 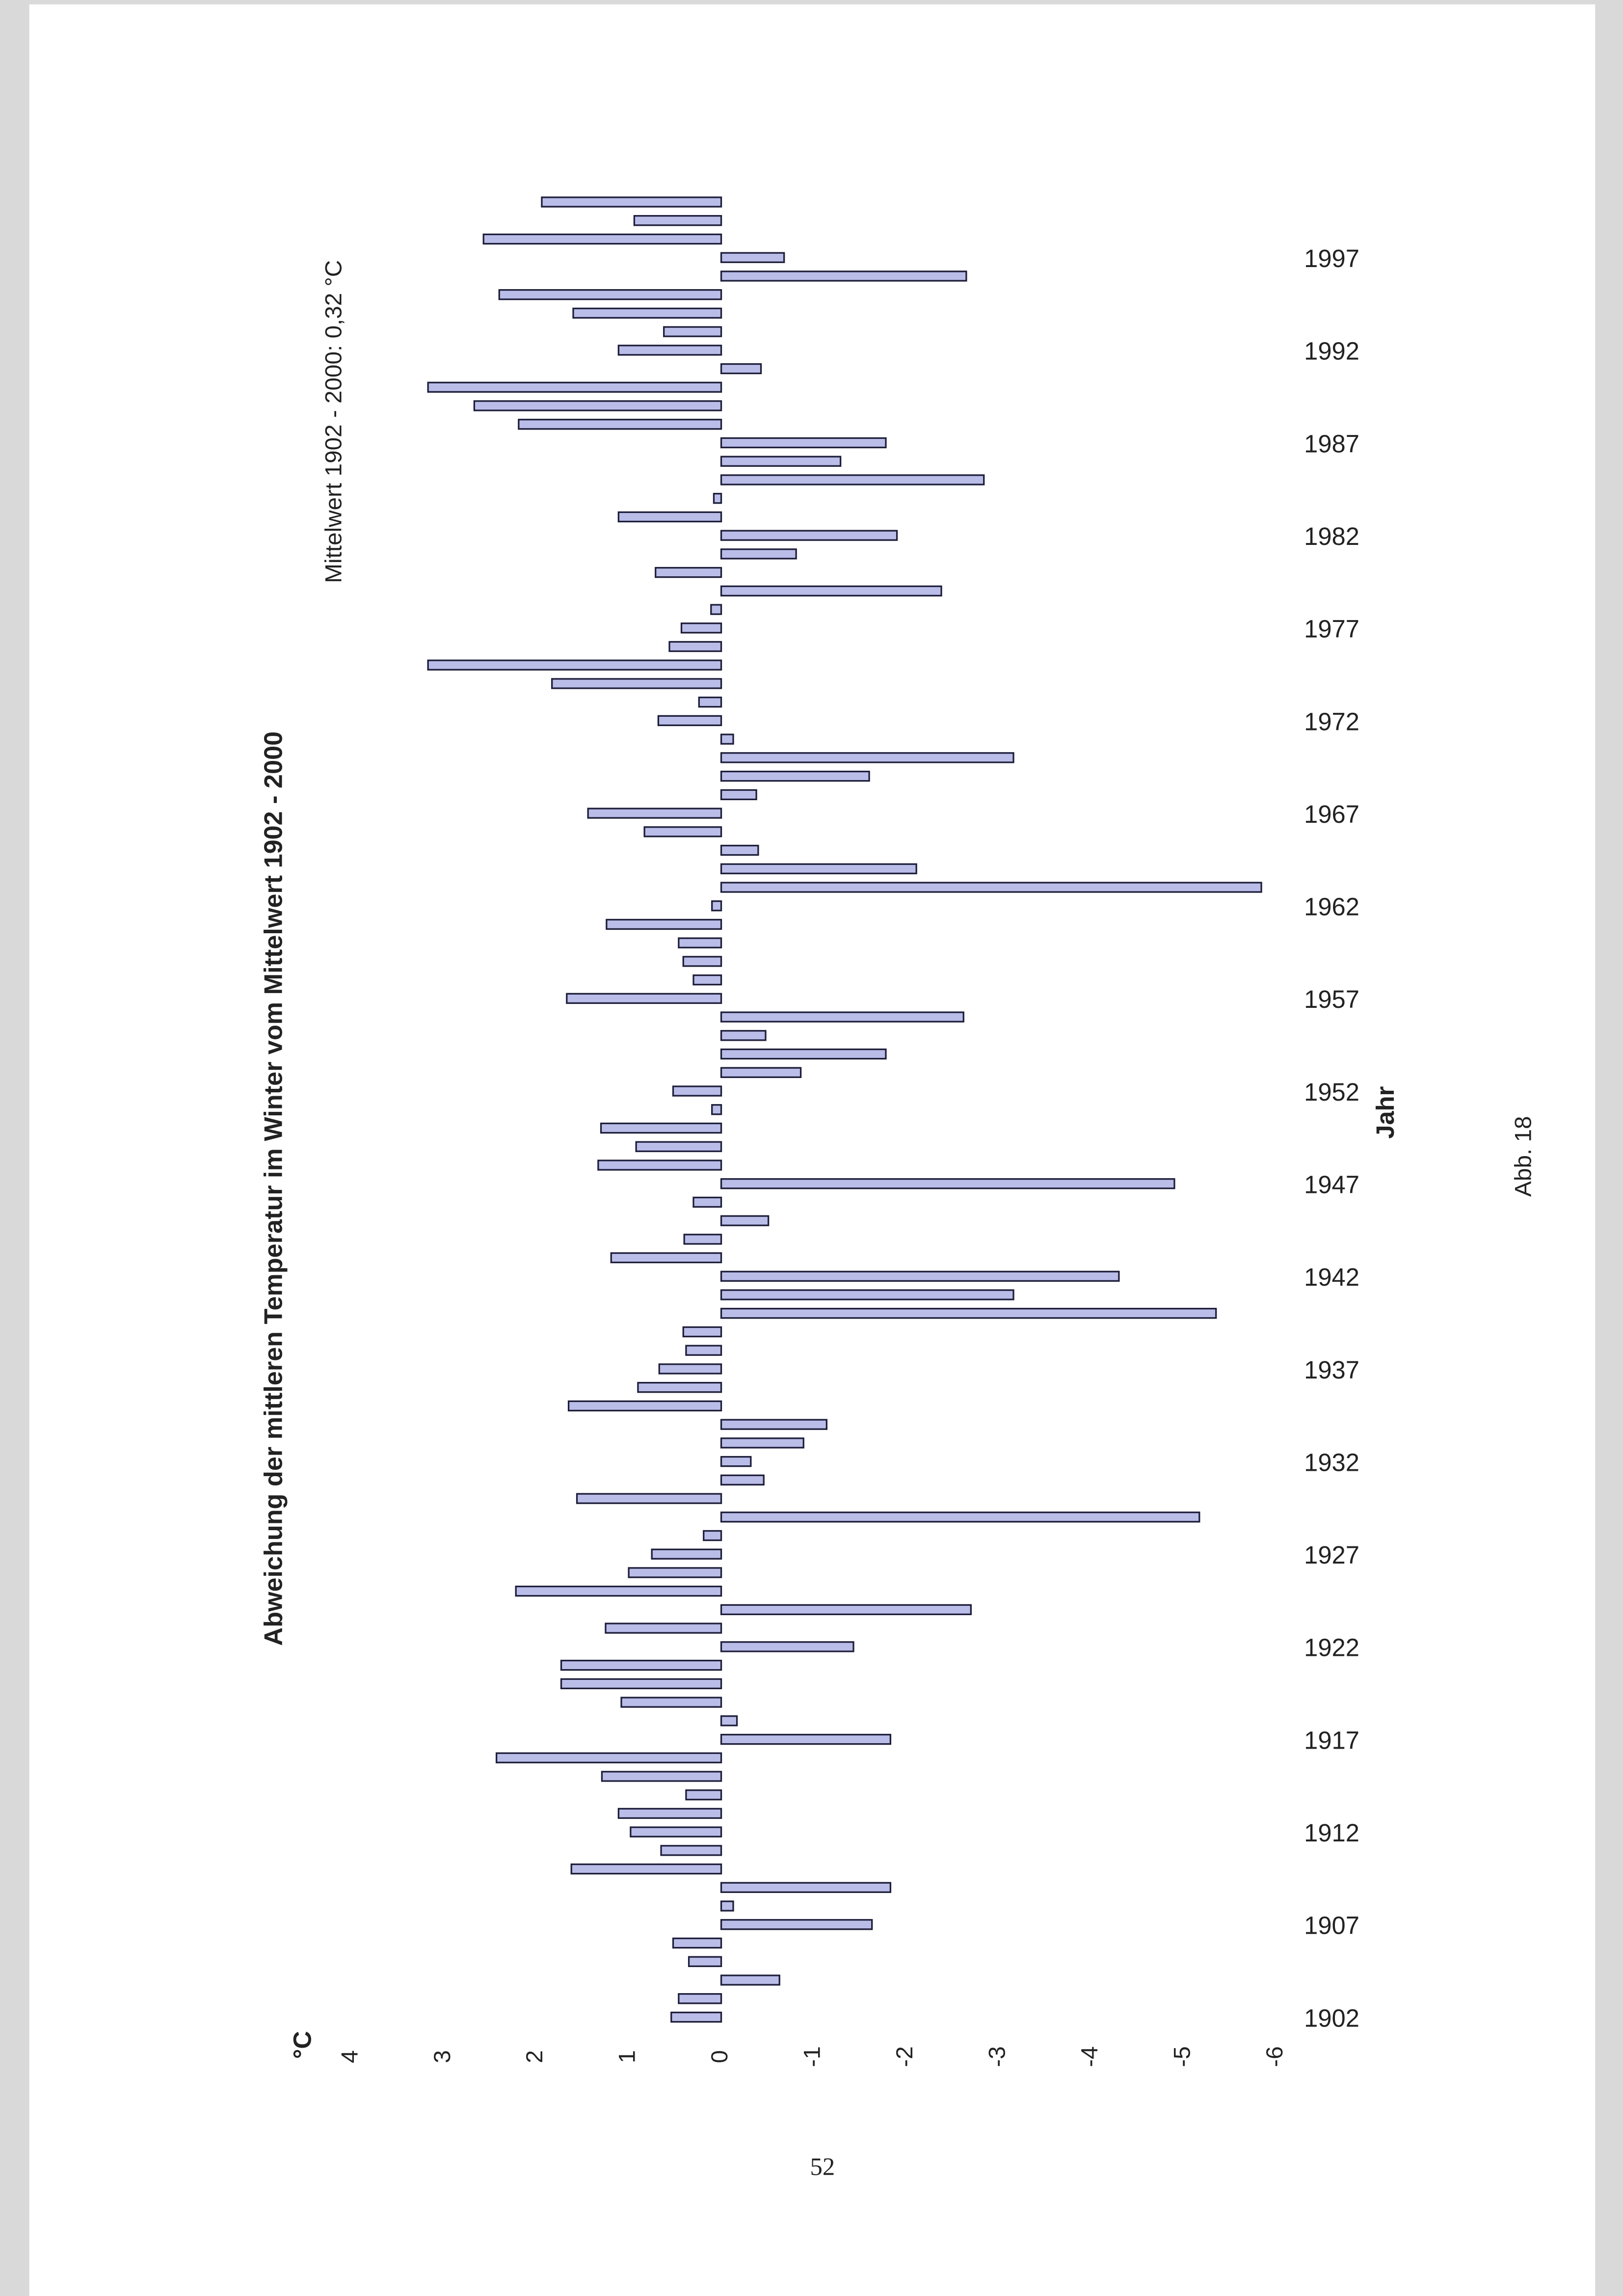 I want to click on year-label: 1957, so click(x=1331, y=999).